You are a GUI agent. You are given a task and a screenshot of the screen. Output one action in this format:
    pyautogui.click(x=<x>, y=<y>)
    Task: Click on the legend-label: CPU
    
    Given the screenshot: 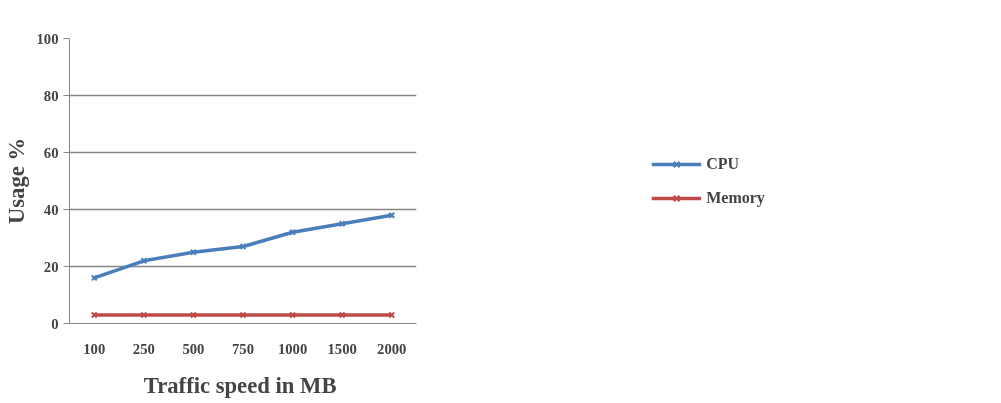 What is the action you would take?
    pyautogui.click(x=723, y=163)
    